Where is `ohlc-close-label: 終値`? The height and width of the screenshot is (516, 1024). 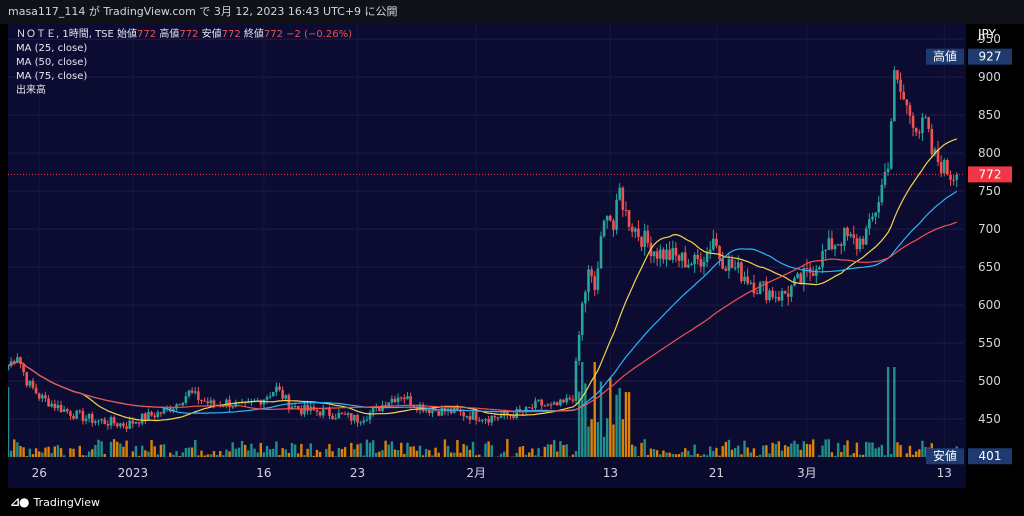
ohlc-close-label: 終値 is located at coordinates (253, 34).